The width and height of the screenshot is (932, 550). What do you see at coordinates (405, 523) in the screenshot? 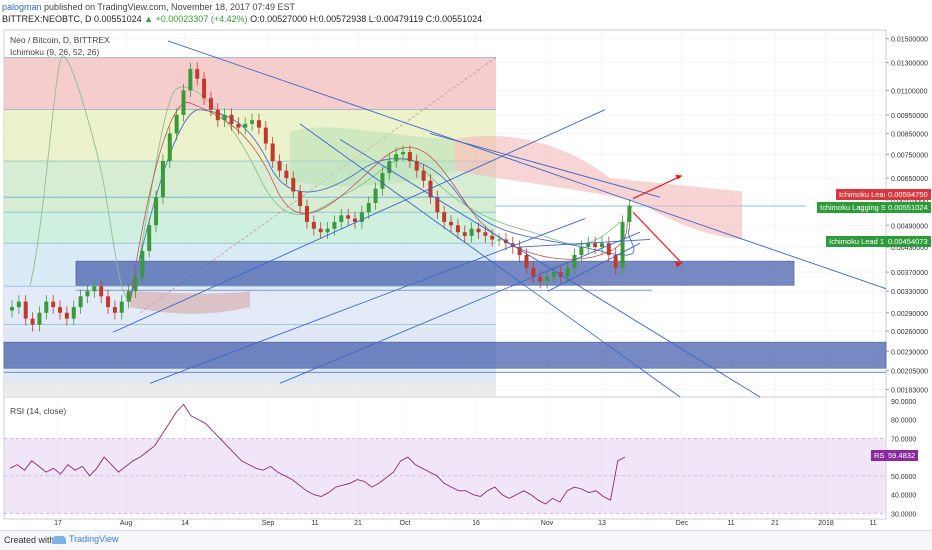
I see `time-tick-label: Oct` at bounding box center [405, 523].